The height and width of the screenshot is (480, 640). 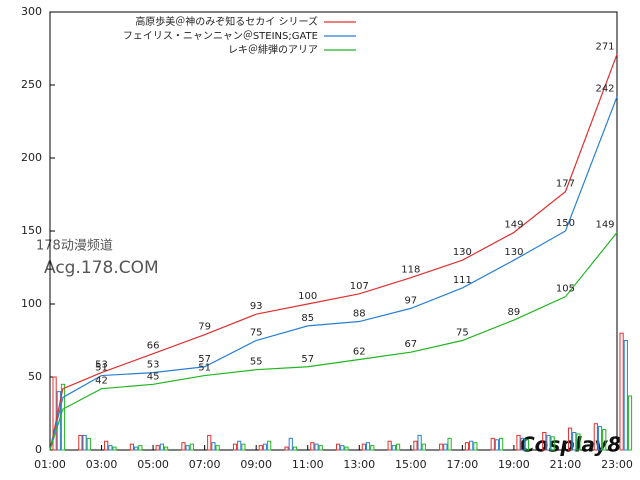 What do you see at coordinates (359, 464) in the screenshot?
I see `x-tick-label: 13:00` at bounding box center [359, 464].